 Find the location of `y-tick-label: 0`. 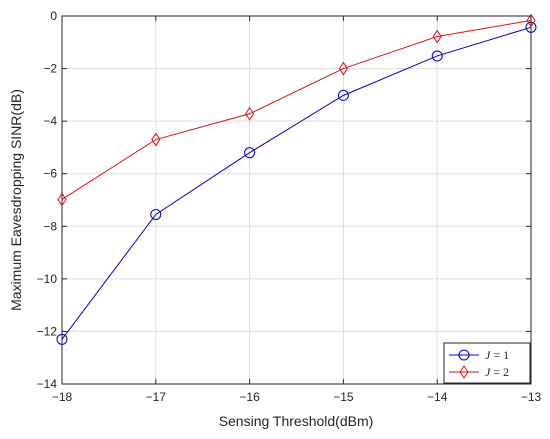

y-tick-label: 0 is located at coordinates (53, 16).